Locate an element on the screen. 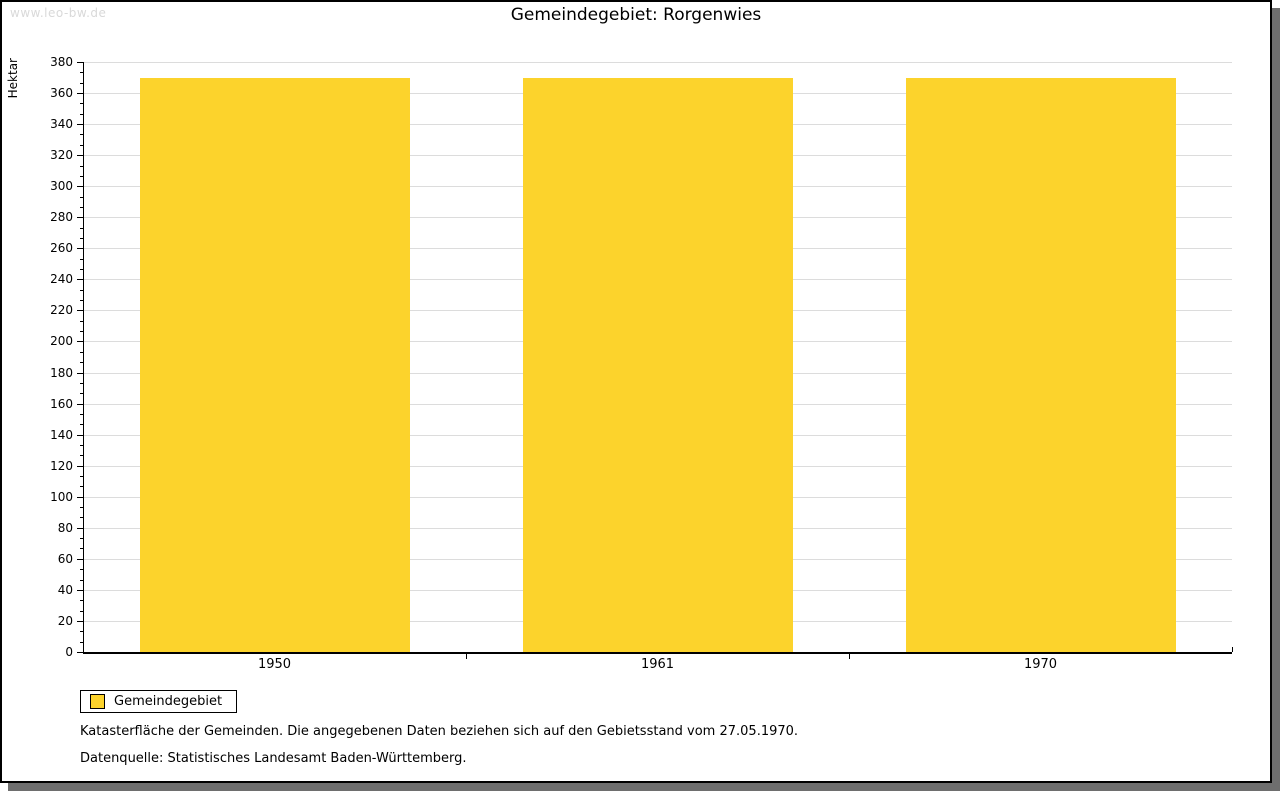  legend-label: Gemeindegebiet is located at coordinates (168, 701).